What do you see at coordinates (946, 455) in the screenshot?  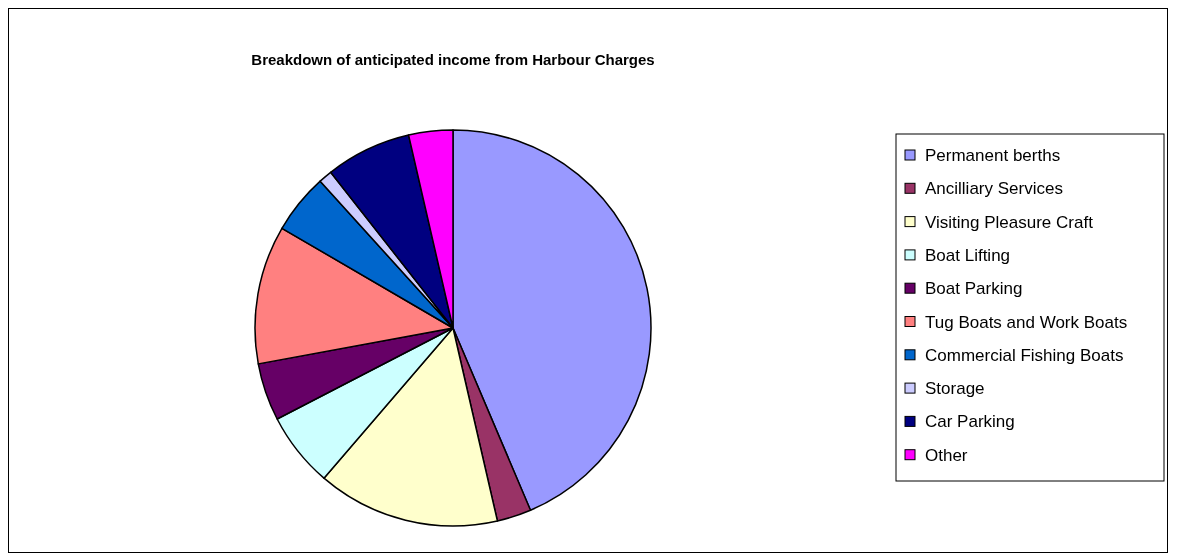 I see `legend-label: Other` at bounding box center [946, 455].